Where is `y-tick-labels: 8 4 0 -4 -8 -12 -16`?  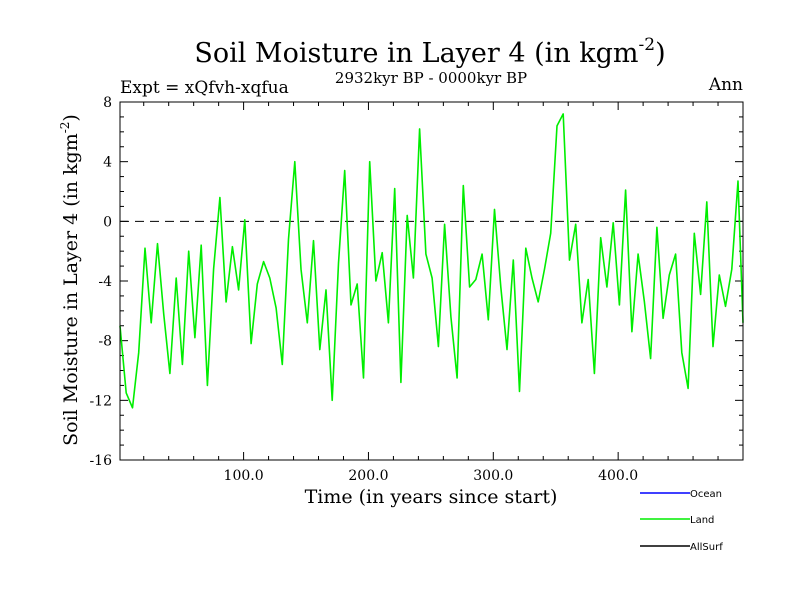 y-tick-labels: 8 4 0 -4 -8 -12 -16 is located at coordinates (100, 282).